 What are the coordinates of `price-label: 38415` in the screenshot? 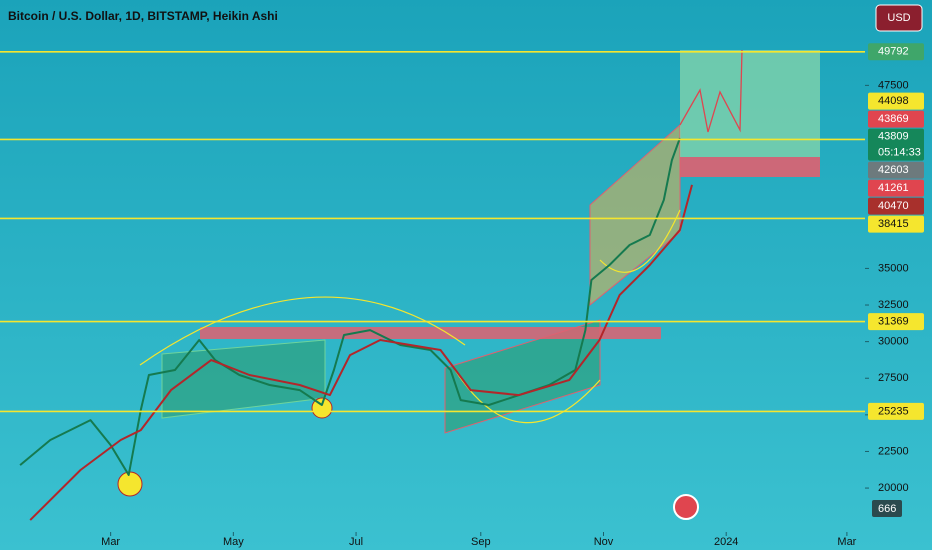 It's located at (893, 224).